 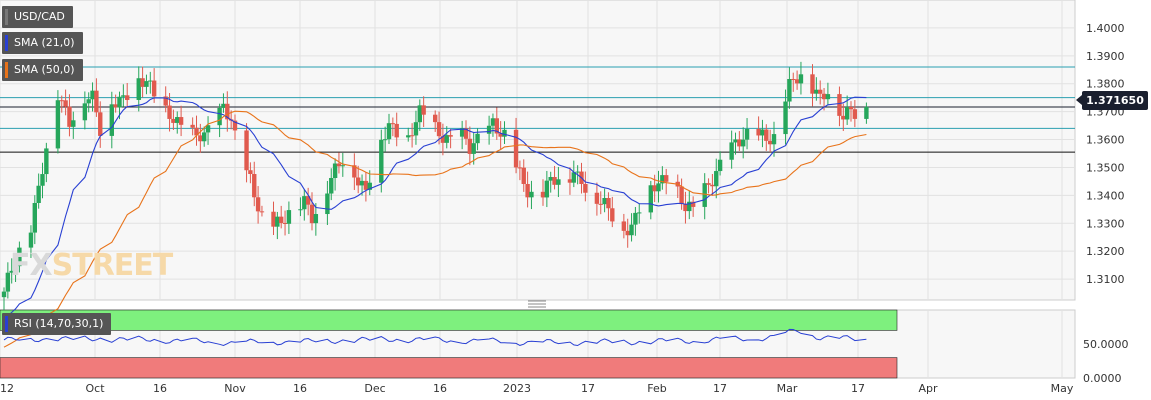 What do you see at coordinates (57, 324) in the screenshot?
I see `rsi-legend: RSI (14,70,30,1)` at bounding box center [57, 324].